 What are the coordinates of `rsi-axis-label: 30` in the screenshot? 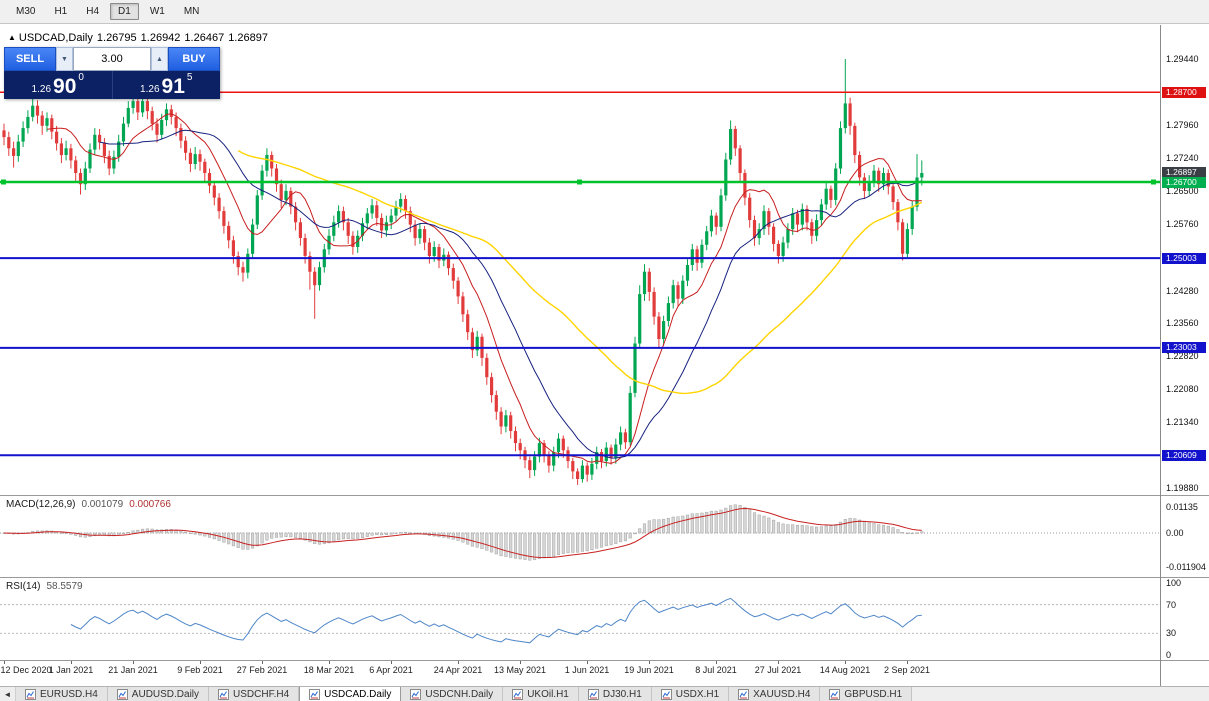 It's located at (1171, 633).